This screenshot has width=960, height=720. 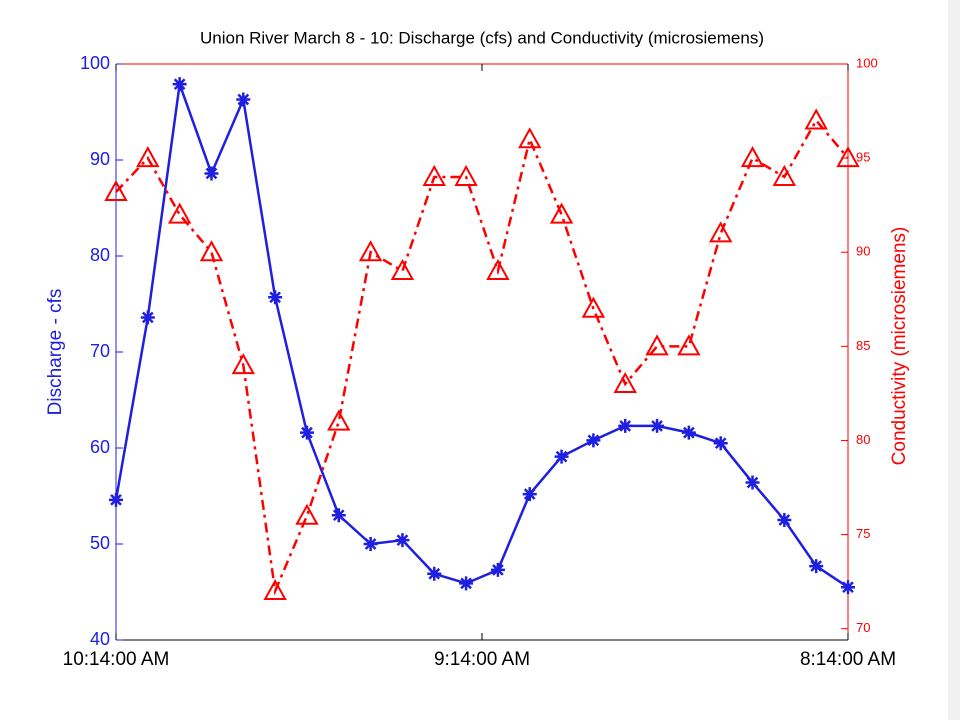 I want to click on x-tick-label: 9:14:00 AM, so click(x=482, y=659).